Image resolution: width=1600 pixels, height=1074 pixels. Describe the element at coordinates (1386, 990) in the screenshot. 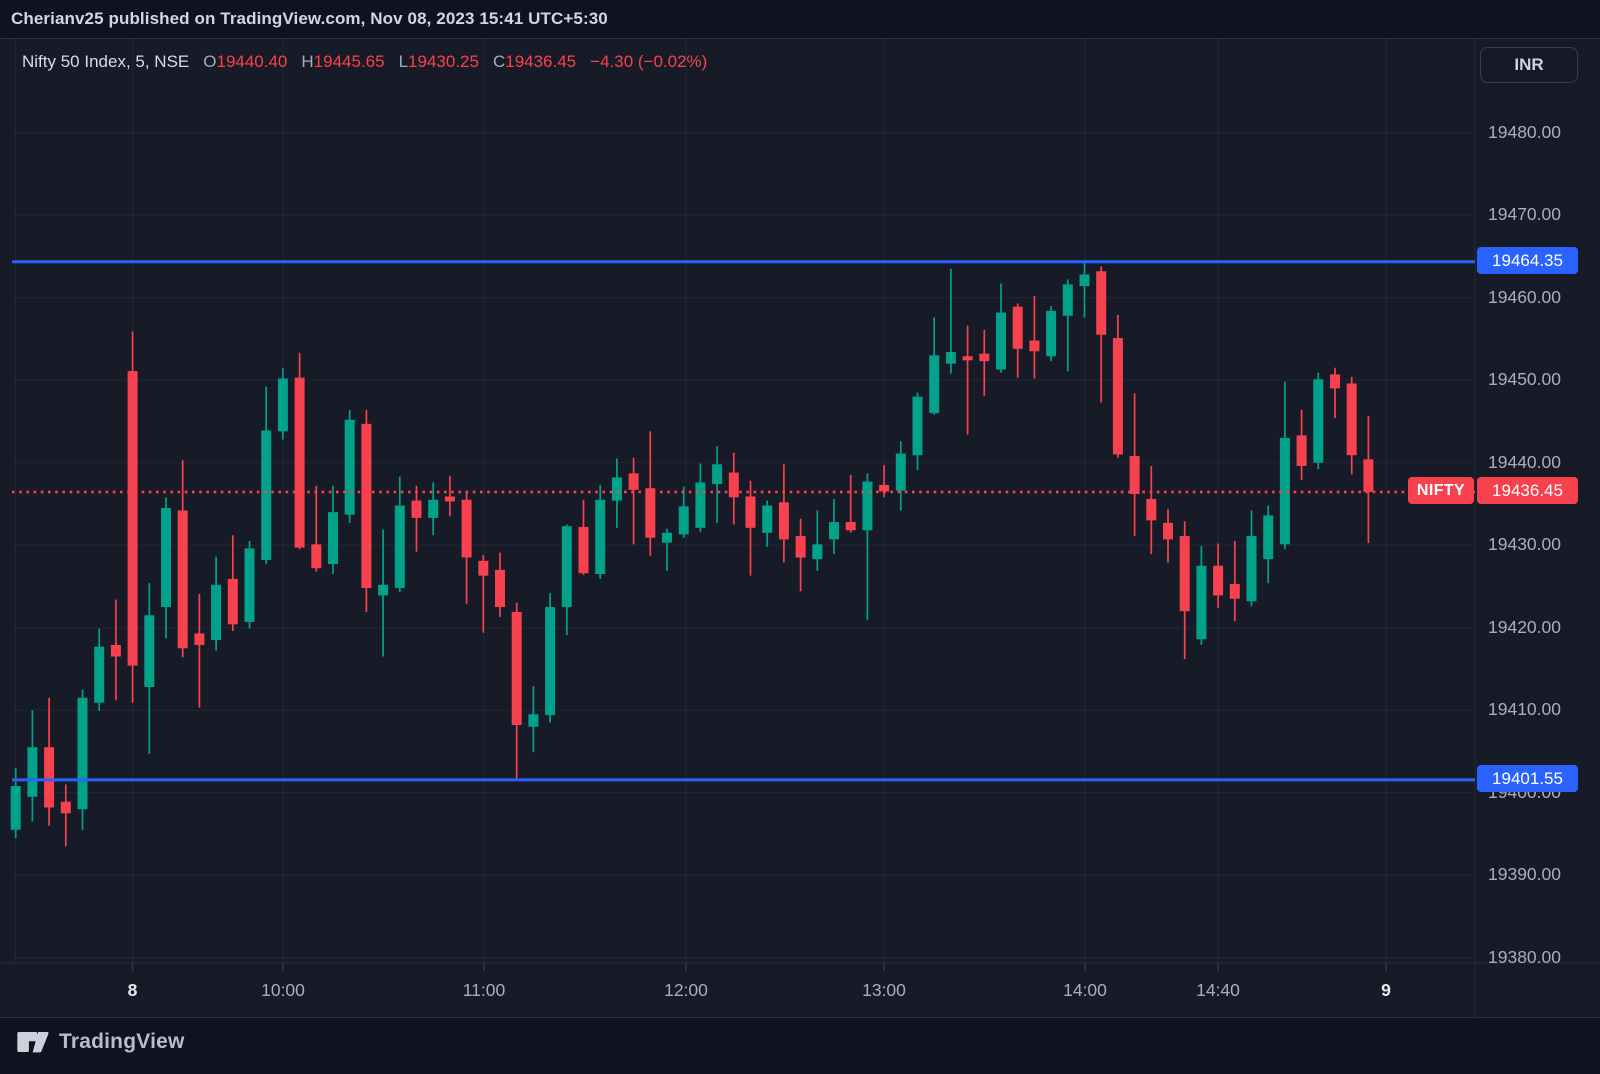

I see `time-tick-label: 9` at that location.